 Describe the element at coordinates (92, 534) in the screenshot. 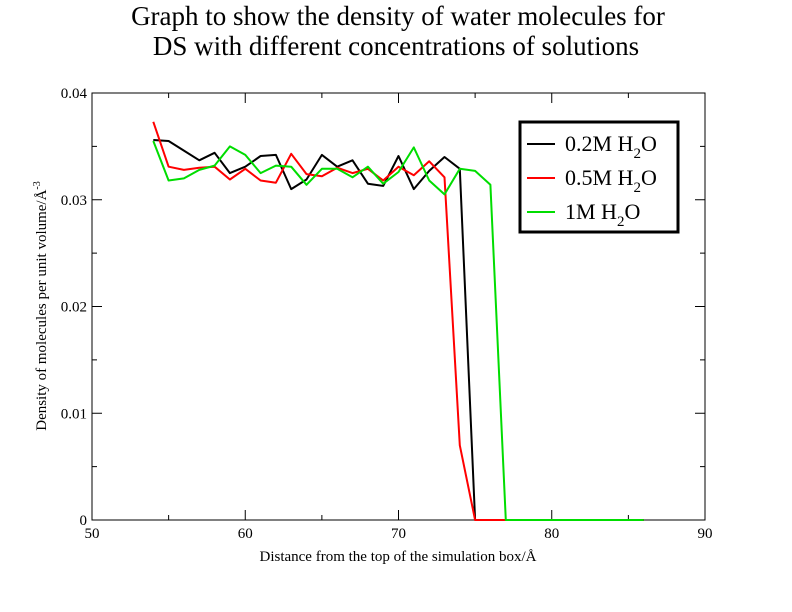

I see `x-tick-label: 50` at that location.